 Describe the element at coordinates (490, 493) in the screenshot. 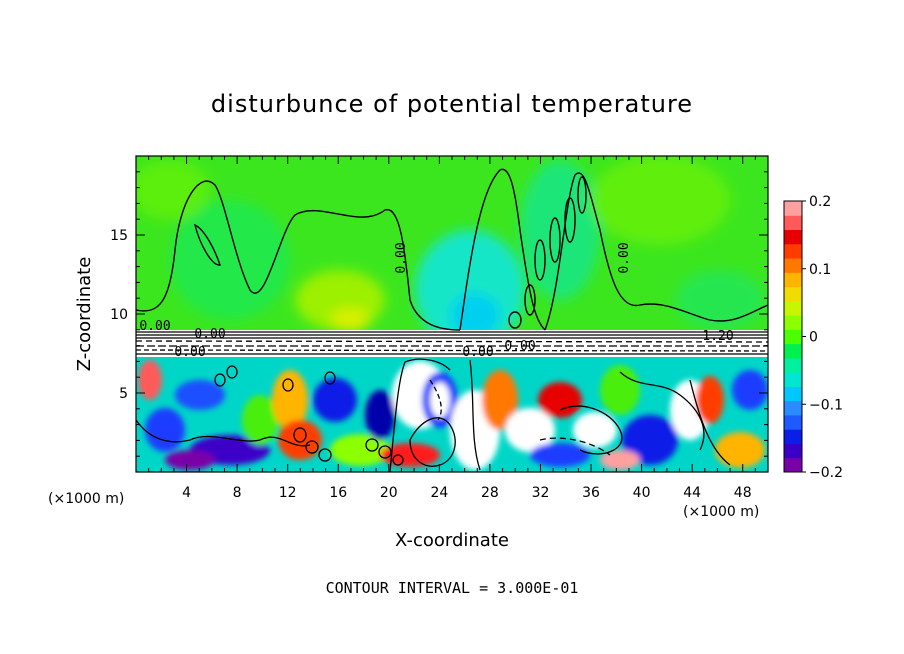

I see `x-tick-label: 28` at that location.